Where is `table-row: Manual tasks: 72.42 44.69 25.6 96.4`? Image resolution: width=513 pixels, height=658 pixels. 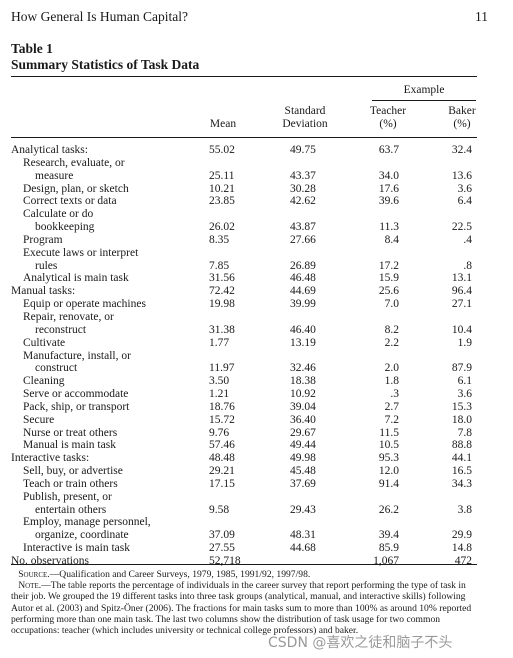
table-row: Manual tasks: 72.42 44.69 25.6 96.4 is located at coordinates (256, 291).